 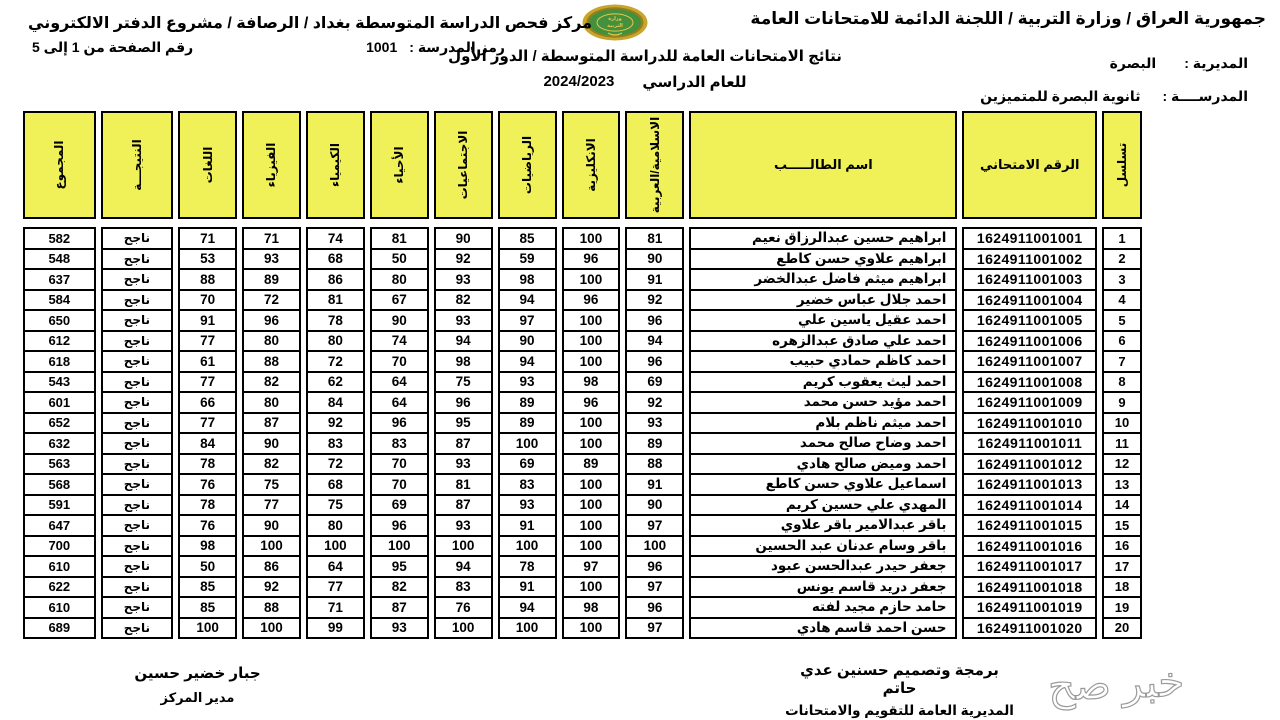 What do you see at coordinates (1133, 63) in the screenshot?
I see `directorate-value: البصرة` at bounding box center [1133, 63].